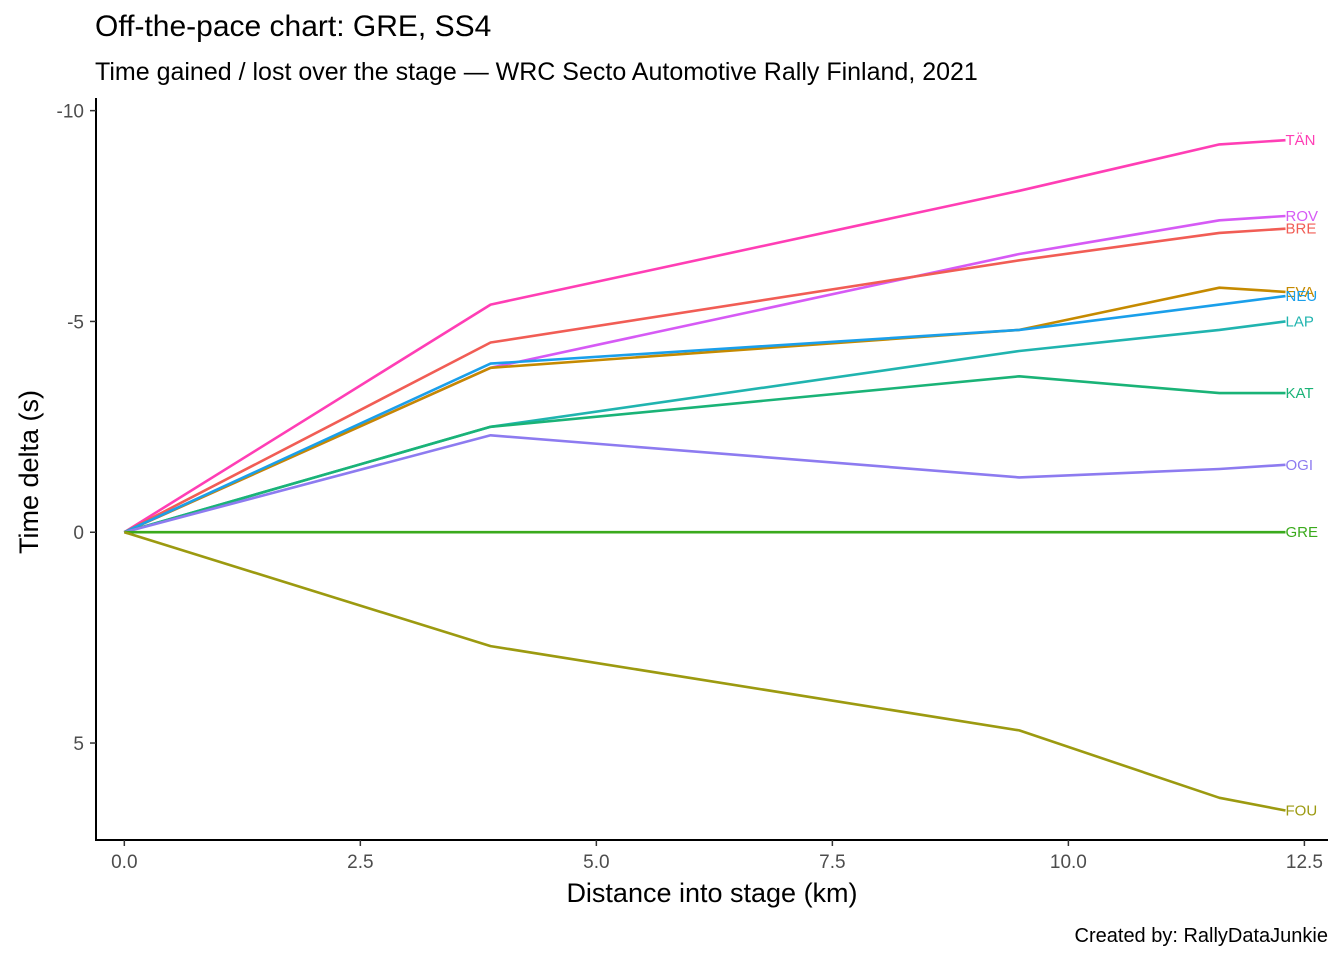 This screenshot has width=1344, height=960. I want to click on x-tick-label: 10.0, so click(1068, 862).